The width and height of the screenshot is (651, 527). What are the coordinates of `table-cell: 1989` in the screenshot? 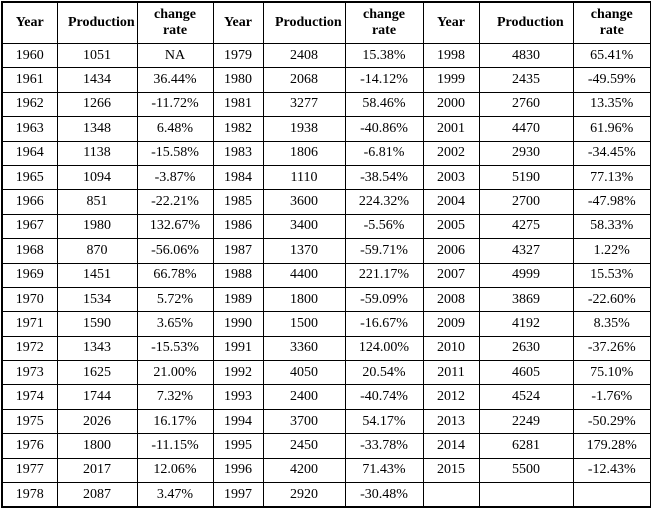 It's located at (238, 299).